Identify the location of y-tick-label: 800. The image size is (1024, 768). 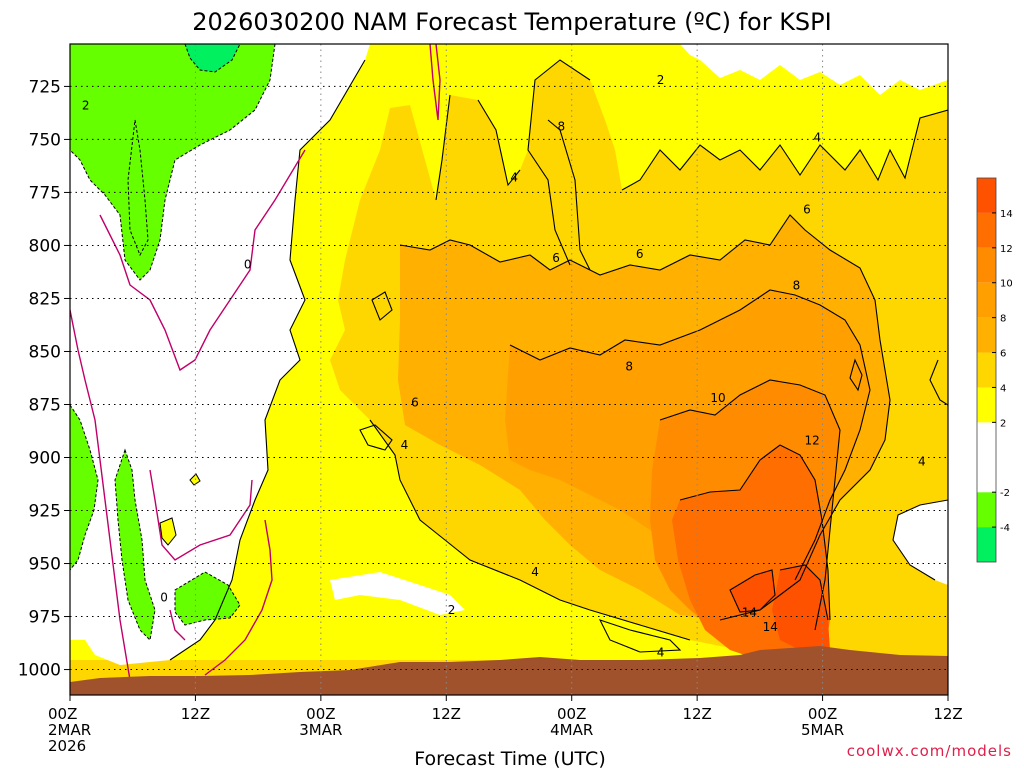
(45, 246).